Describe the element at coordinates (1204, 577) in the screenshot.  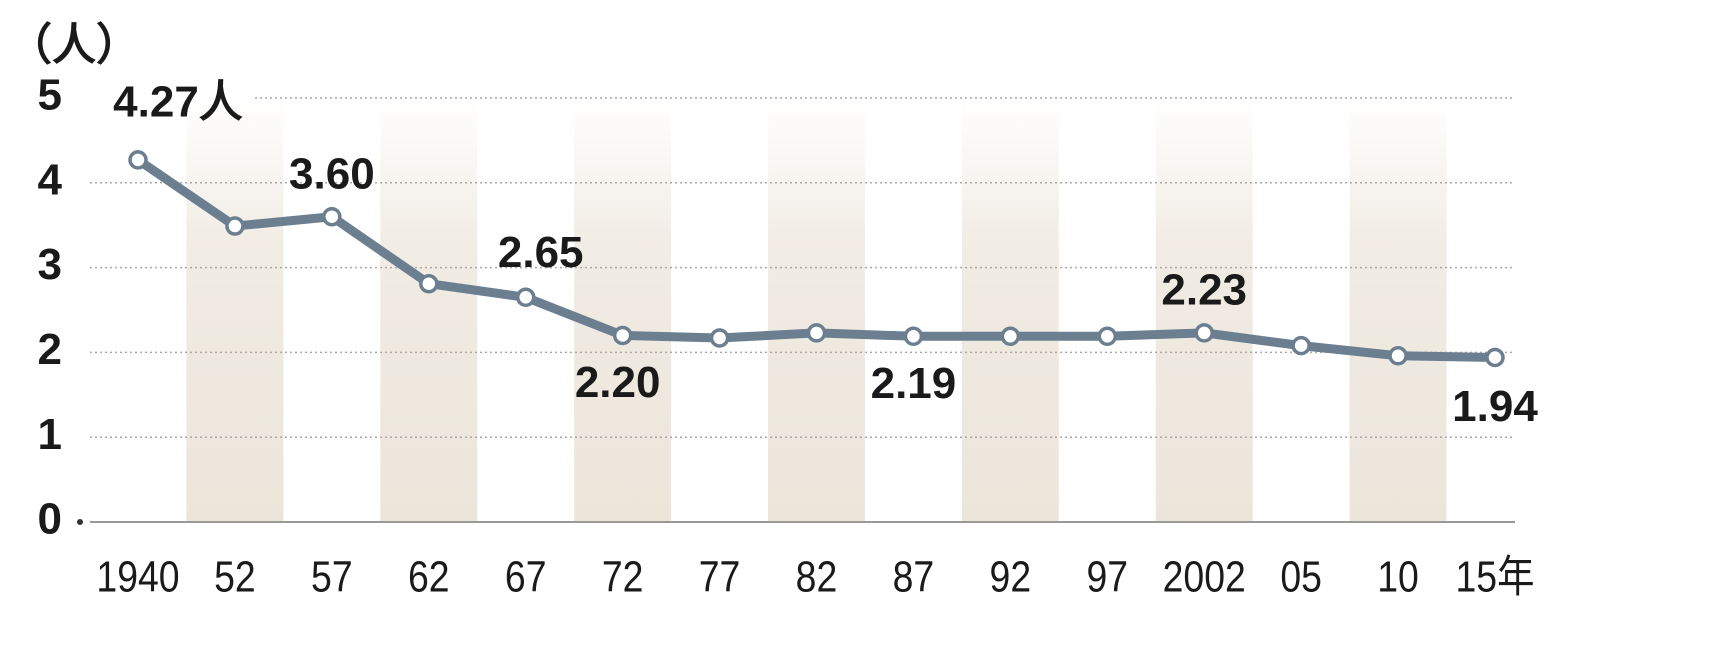
I see `x-tick-label: 2002` at that location.